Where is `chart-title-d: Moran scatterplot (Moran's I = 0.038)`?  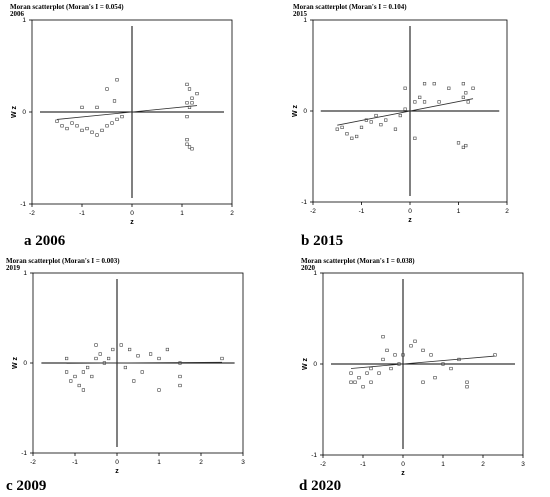 chart-title-d: Moran scatterplot (Moran's I = 0.038) is located at coordinates (358, 261).